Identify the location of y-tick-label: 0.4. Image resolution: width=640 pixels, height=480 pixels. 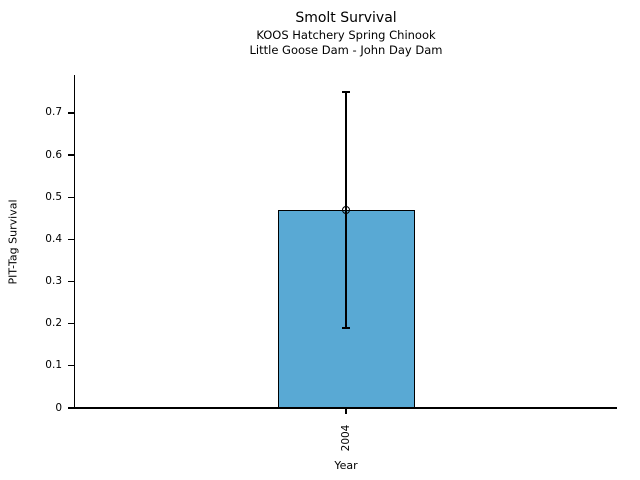
(53, 238).